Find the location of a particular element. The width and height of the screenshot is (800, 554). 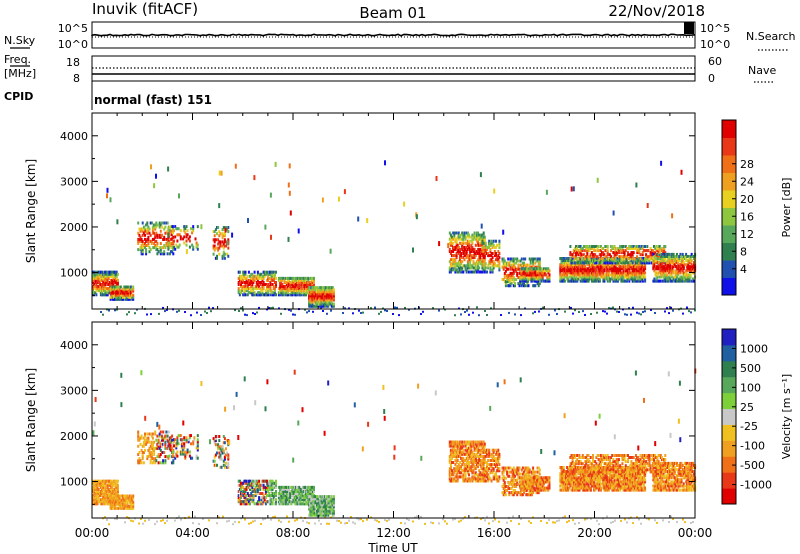

colorbar-swatch is located at coordinates (729, 269).